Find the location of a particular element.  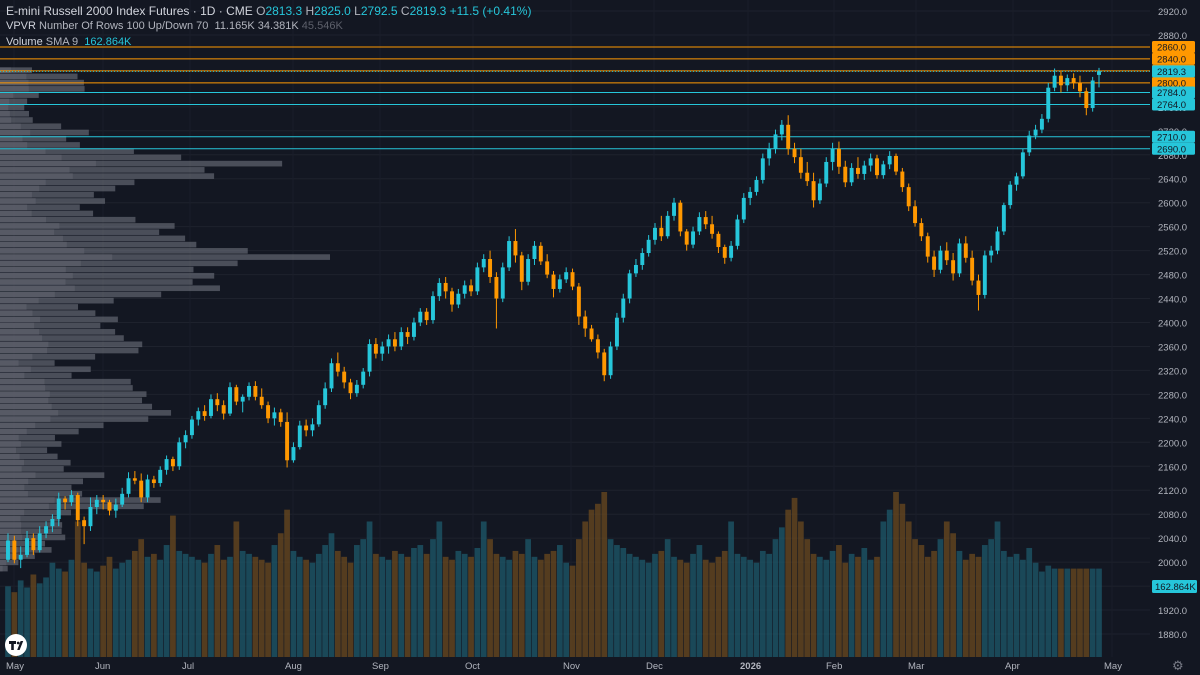

volume-label: Volume is located at coordinates (24, 42).